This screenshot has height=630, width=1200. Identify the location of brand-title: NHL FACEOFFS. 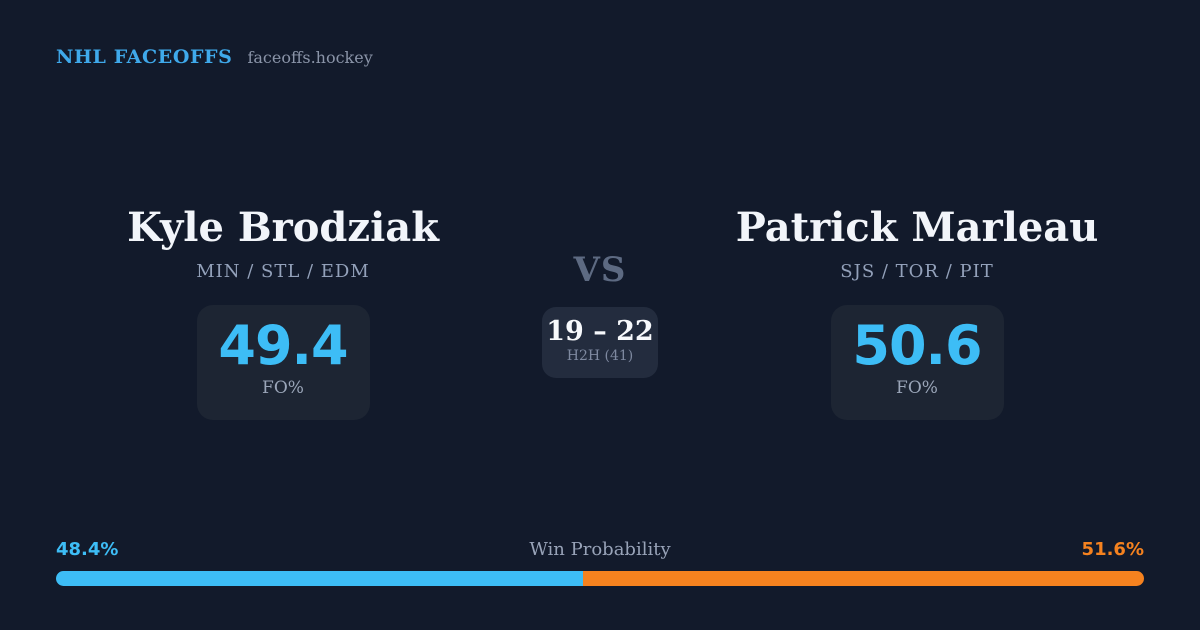
(144, 57).